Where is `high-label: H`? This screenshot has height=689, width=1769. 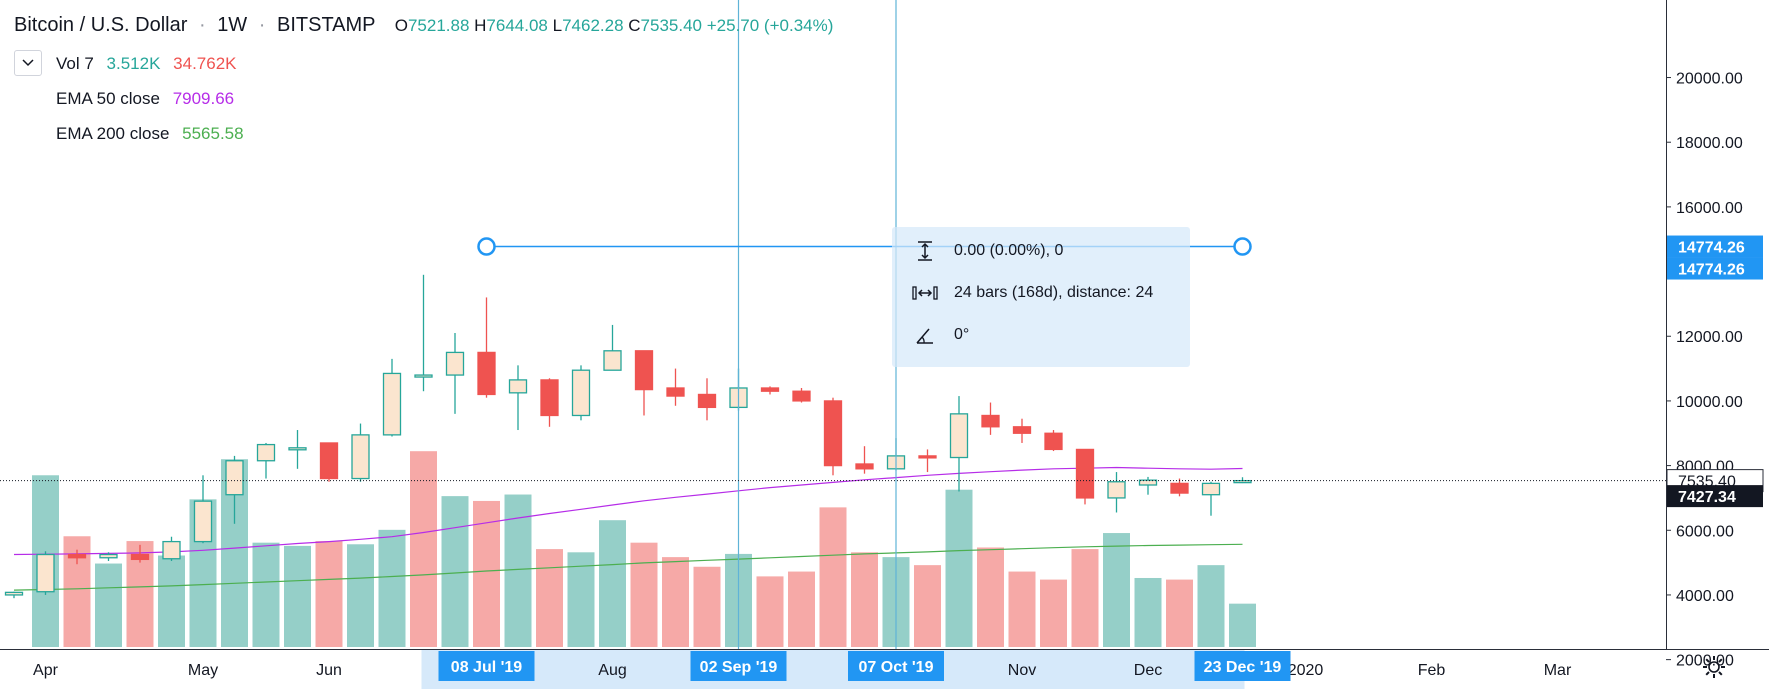 high-label: H is located at coordinates (480, 25).